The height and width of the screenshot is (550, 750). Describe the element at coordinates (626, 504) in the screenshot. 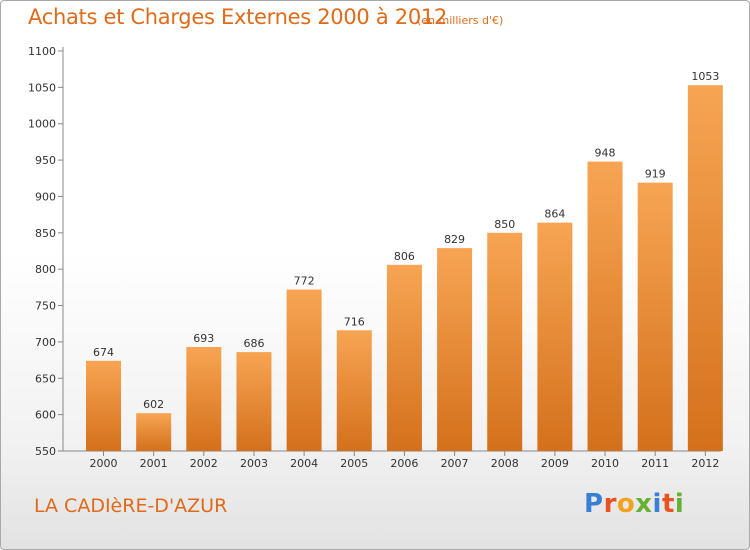

I see `logo-letter: o` at that location.